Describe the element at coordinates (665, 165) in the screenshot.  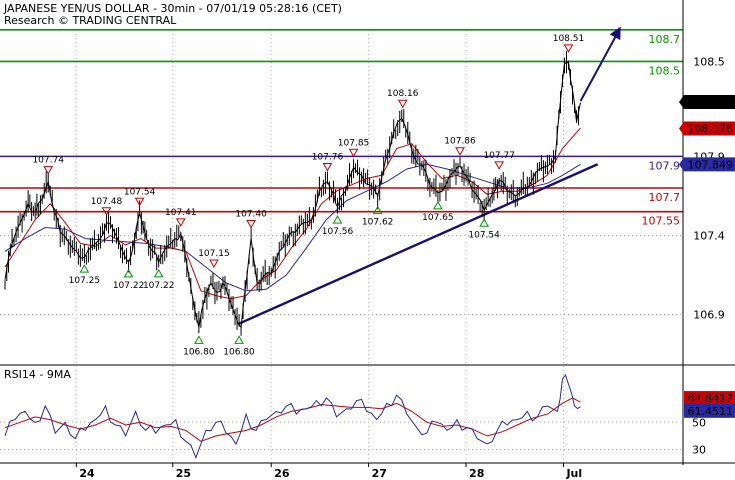
I see `level-label: 107.9` at that location.